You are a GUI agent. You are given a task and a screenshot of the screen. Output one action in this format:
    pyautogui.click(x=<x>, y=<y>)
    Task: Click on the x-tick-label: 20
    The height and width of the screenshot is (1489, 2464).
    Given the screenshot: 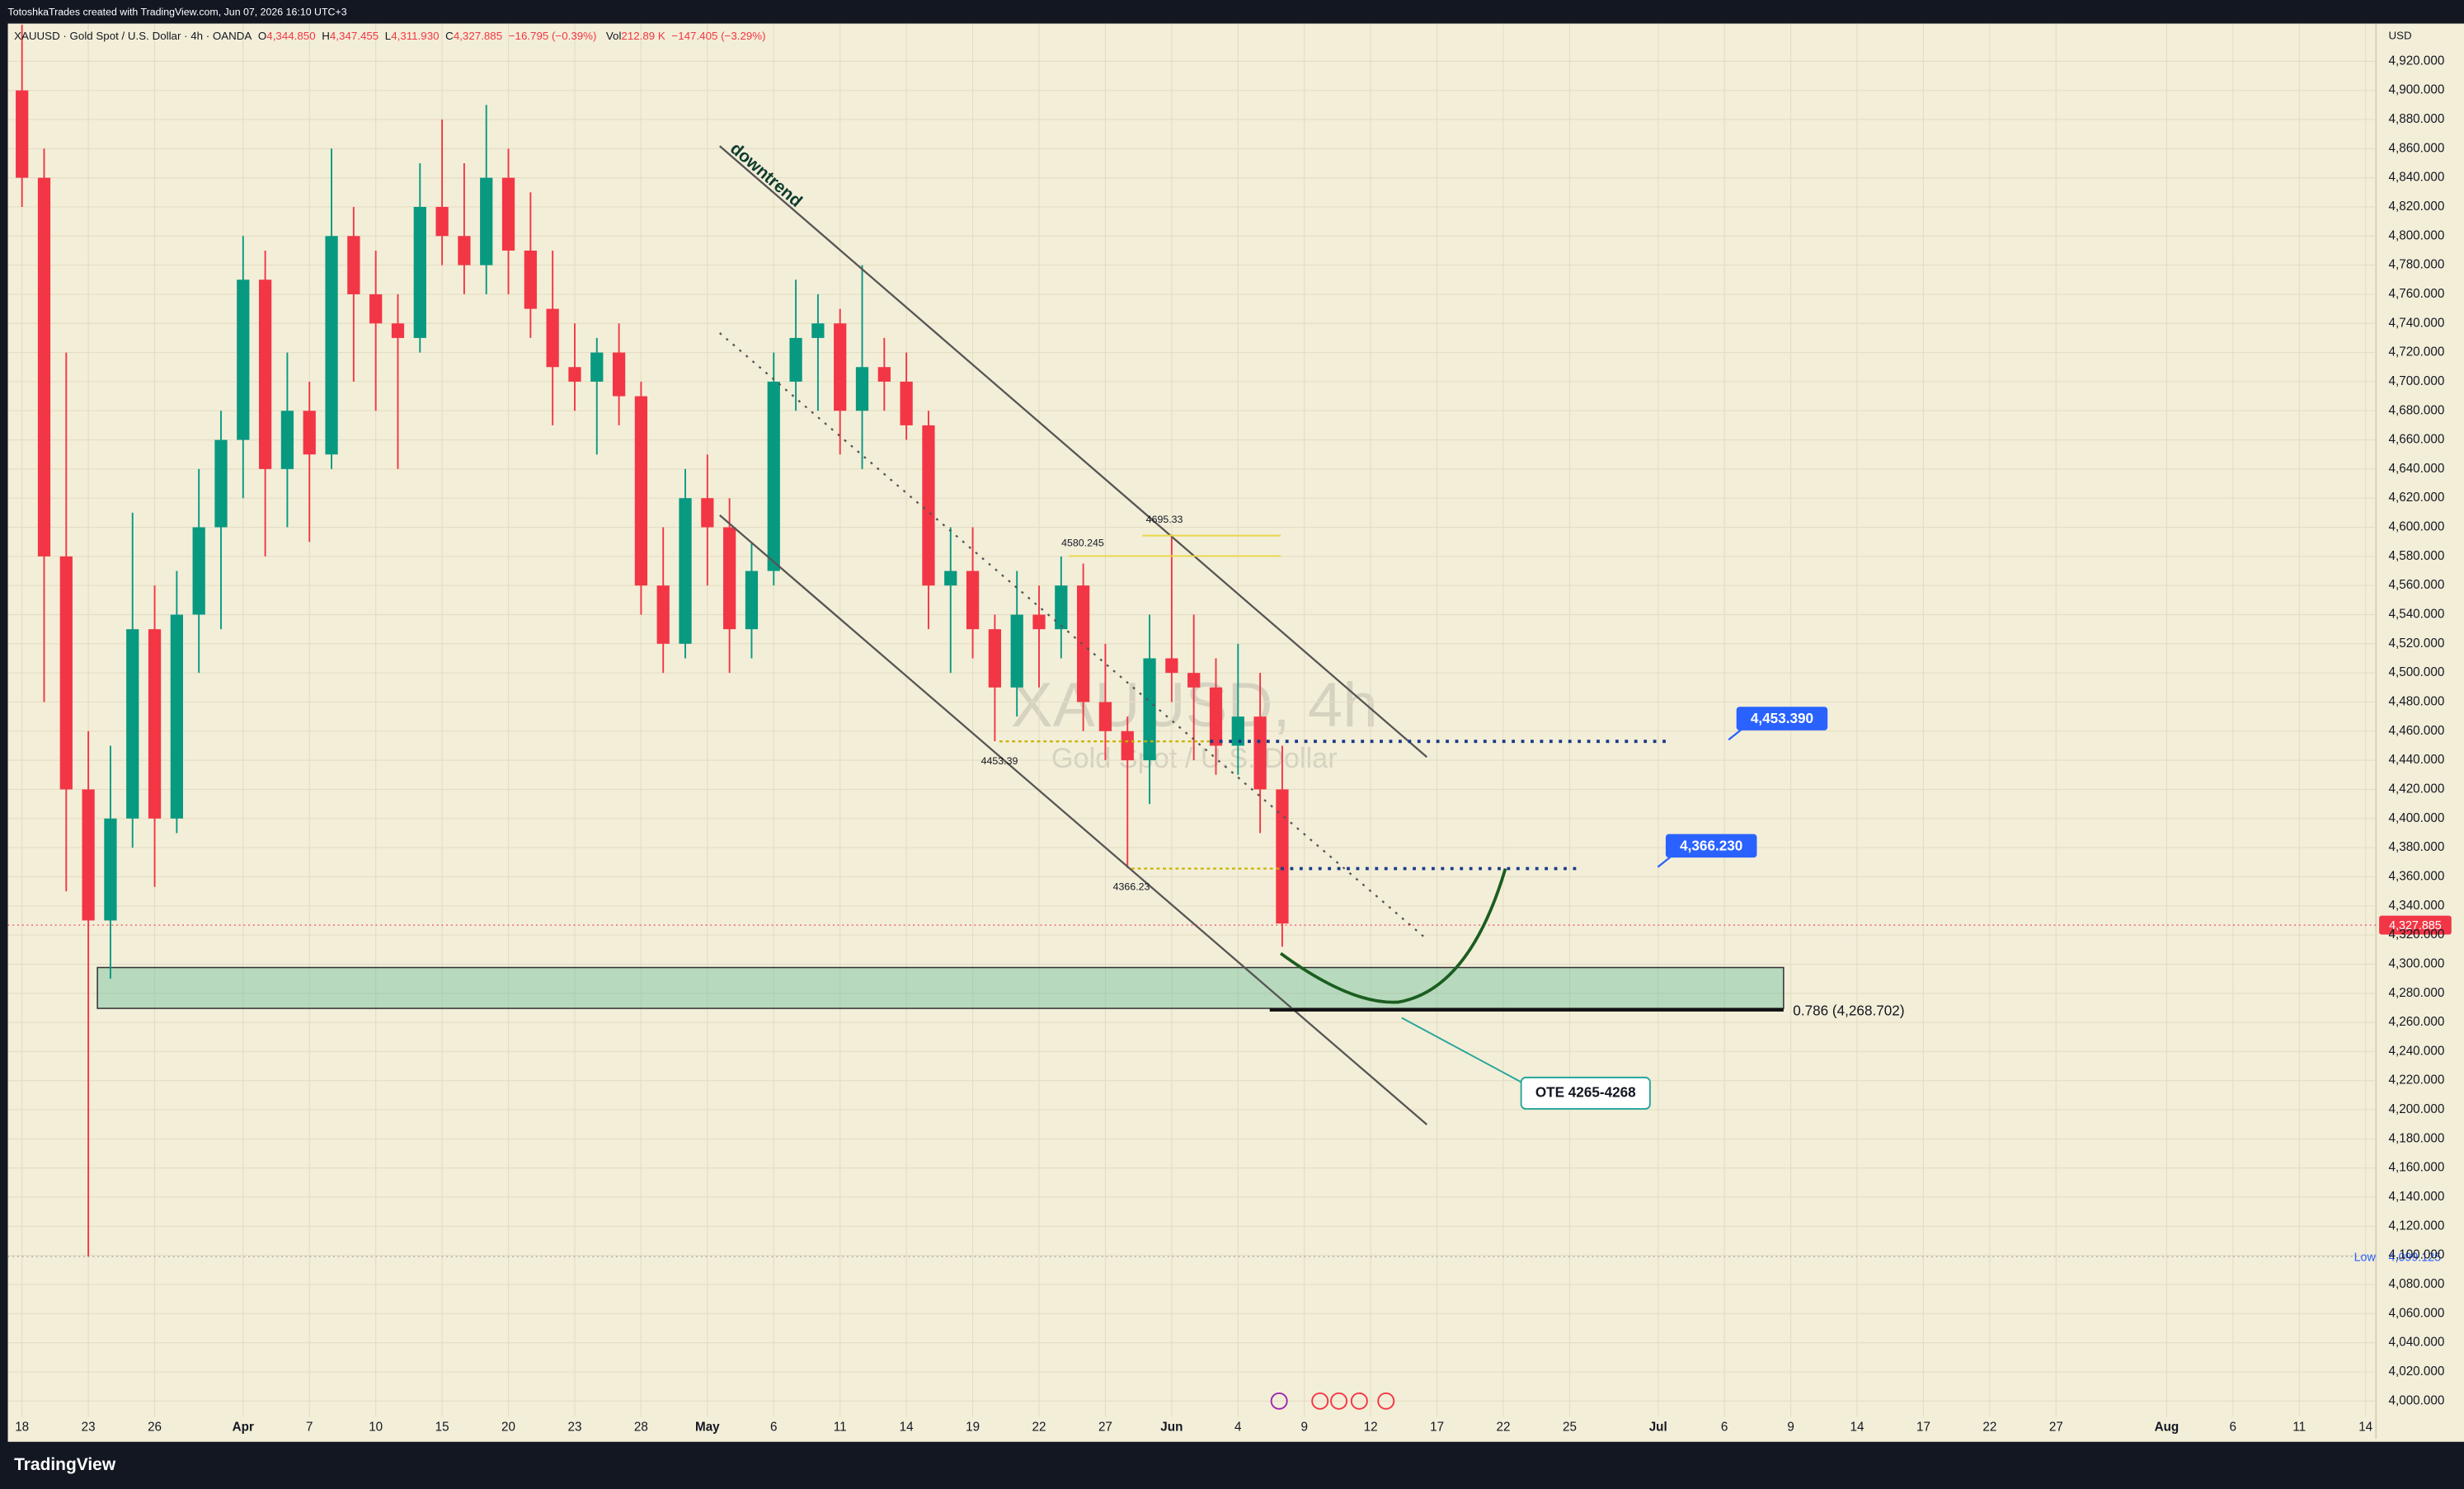 What is the action you would take?
    pyautogui.click(x=508, y=1428)
    